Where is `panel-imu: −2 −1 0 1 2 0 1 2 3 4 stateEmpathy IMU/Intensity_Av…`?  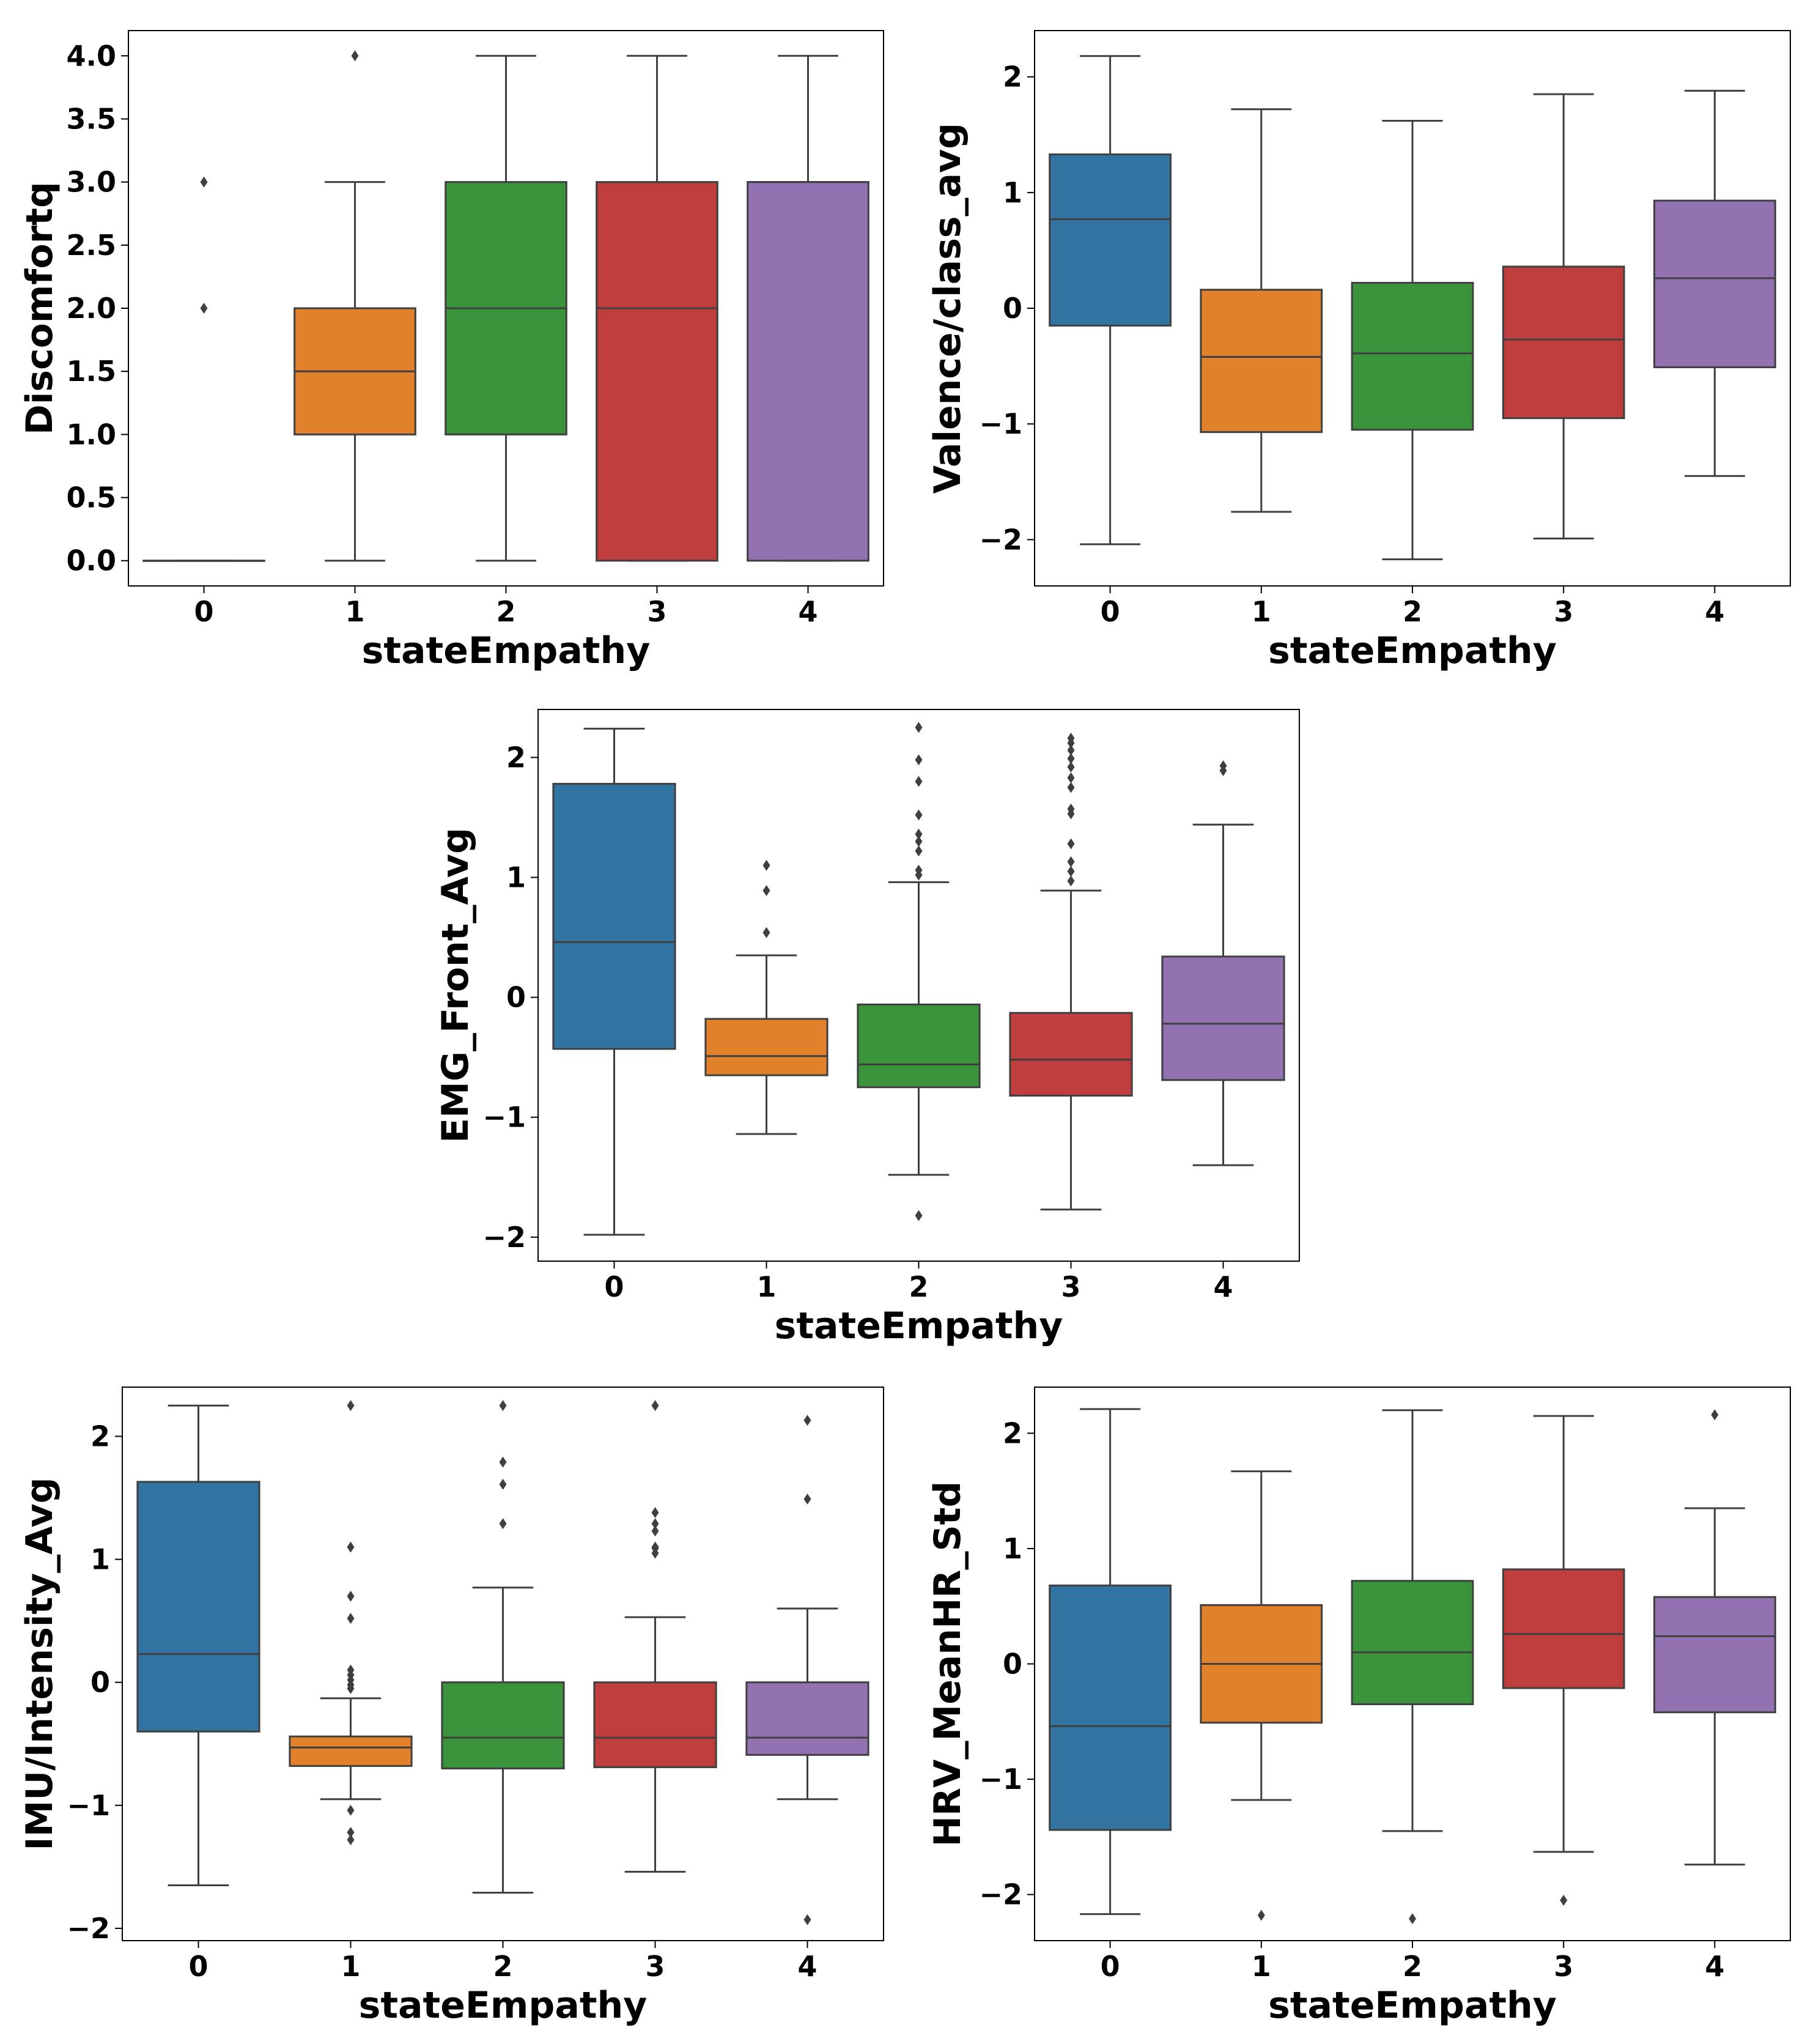 panel-imu: −2 −1 0 1 2 0 1 2 3 4 stateEmpathy IMU/Intensity_Av… is located at coordinates (451, 1707).